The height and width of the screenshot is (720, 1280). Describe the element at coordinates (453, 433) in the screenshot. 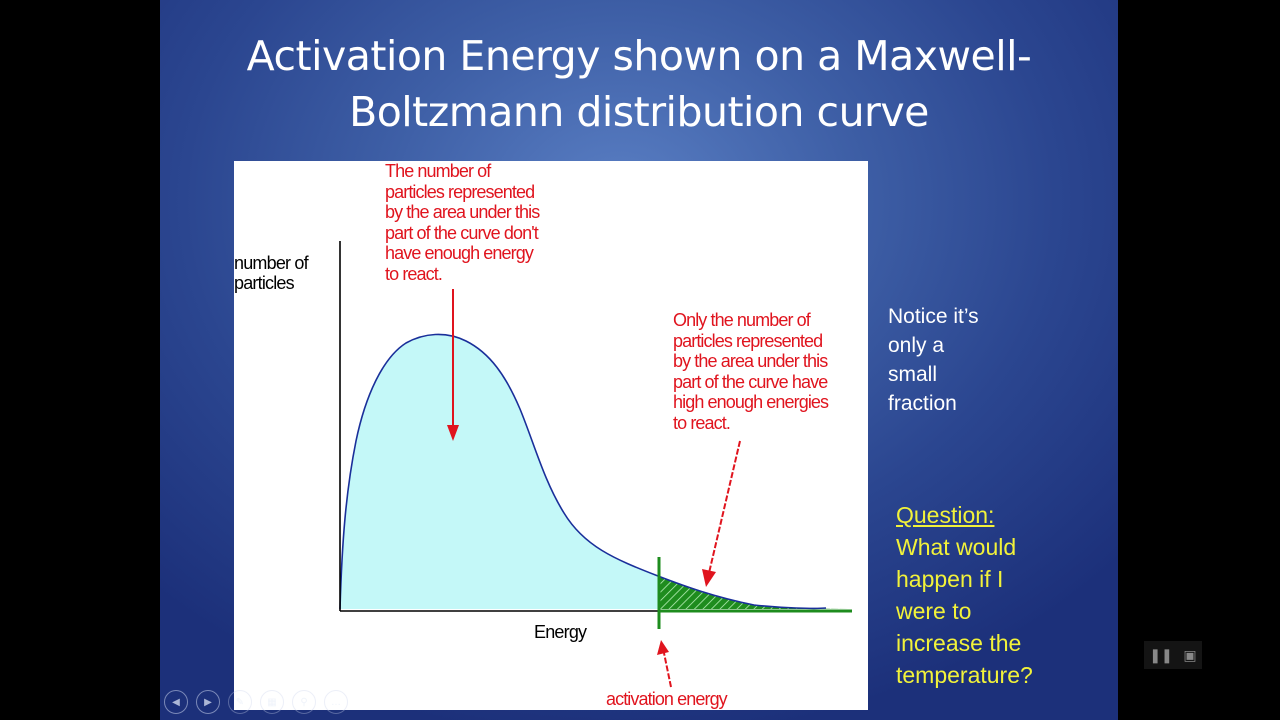

I see `arrow-top-head` at that location.